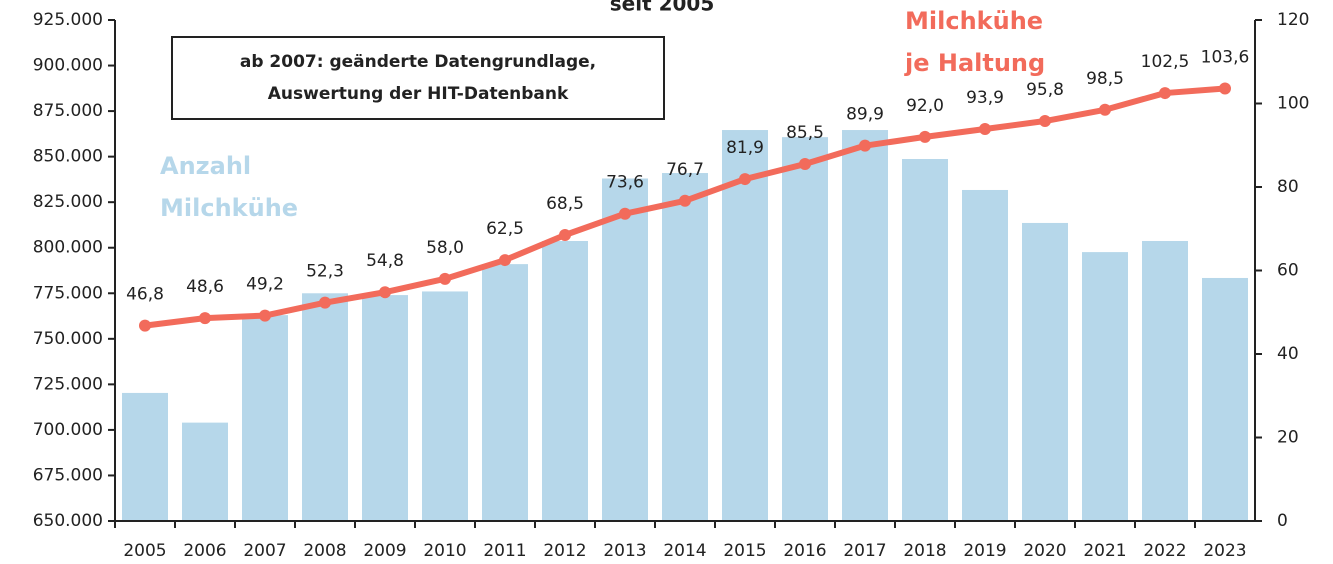 The height and width of the screenshot is (564, 1333). Describe the element at coordinates (1225, 57) in the screenshot. I see `data-label: 103,6` at that location.